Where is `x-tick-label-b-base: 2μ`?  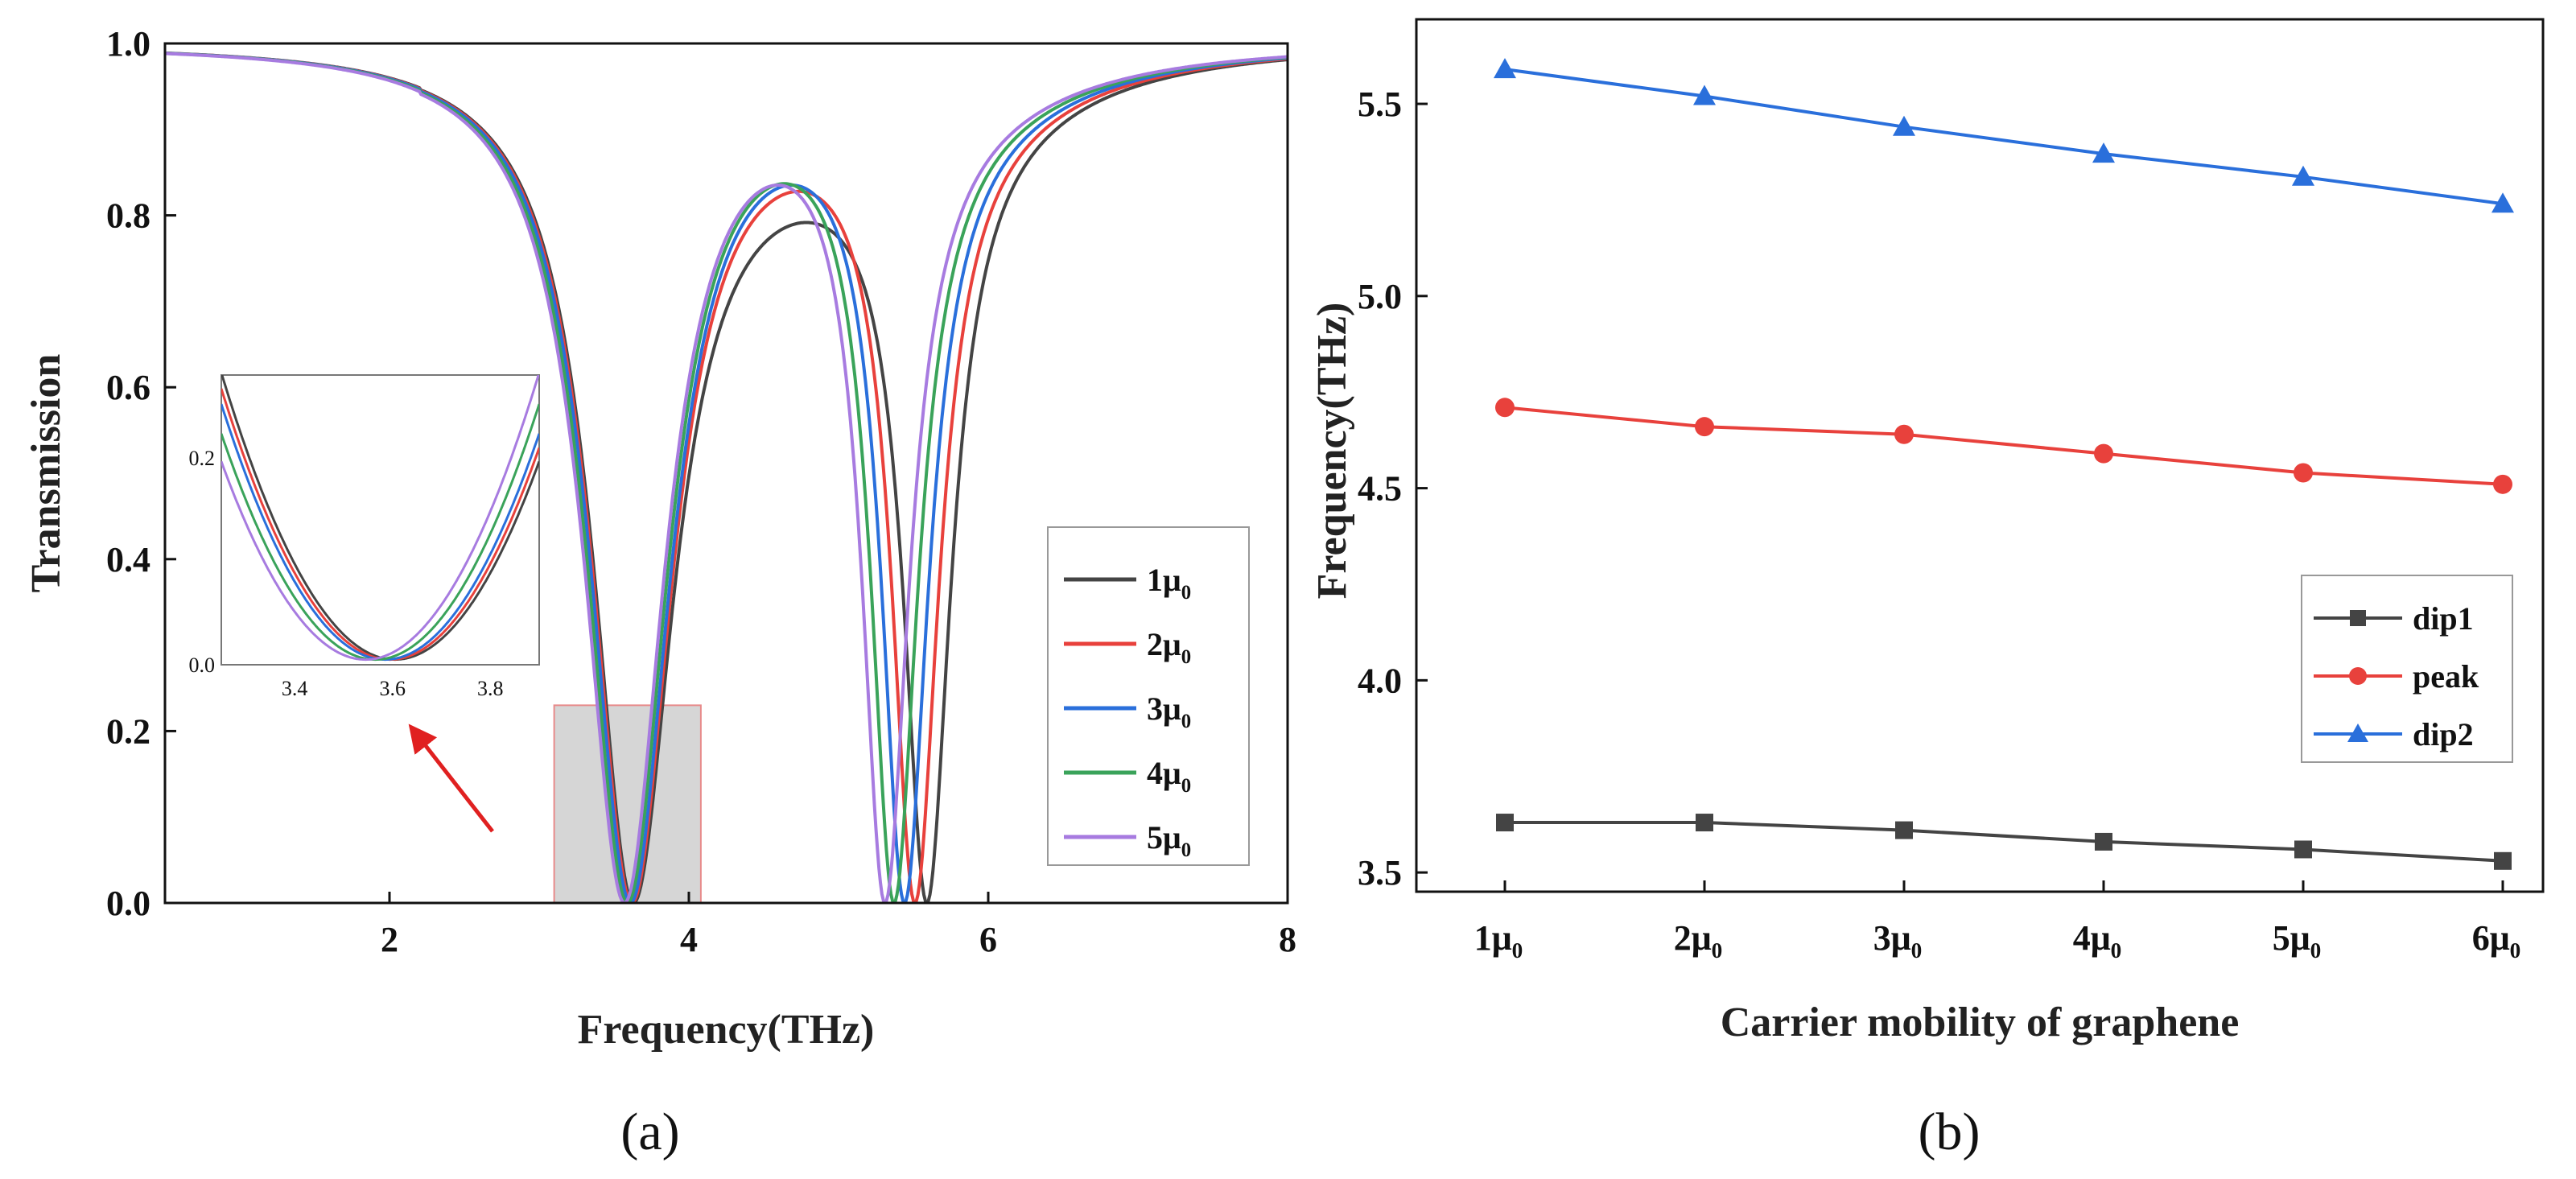
x-tick-label-b-base: 2μ is located at coordinates (1693, 938).